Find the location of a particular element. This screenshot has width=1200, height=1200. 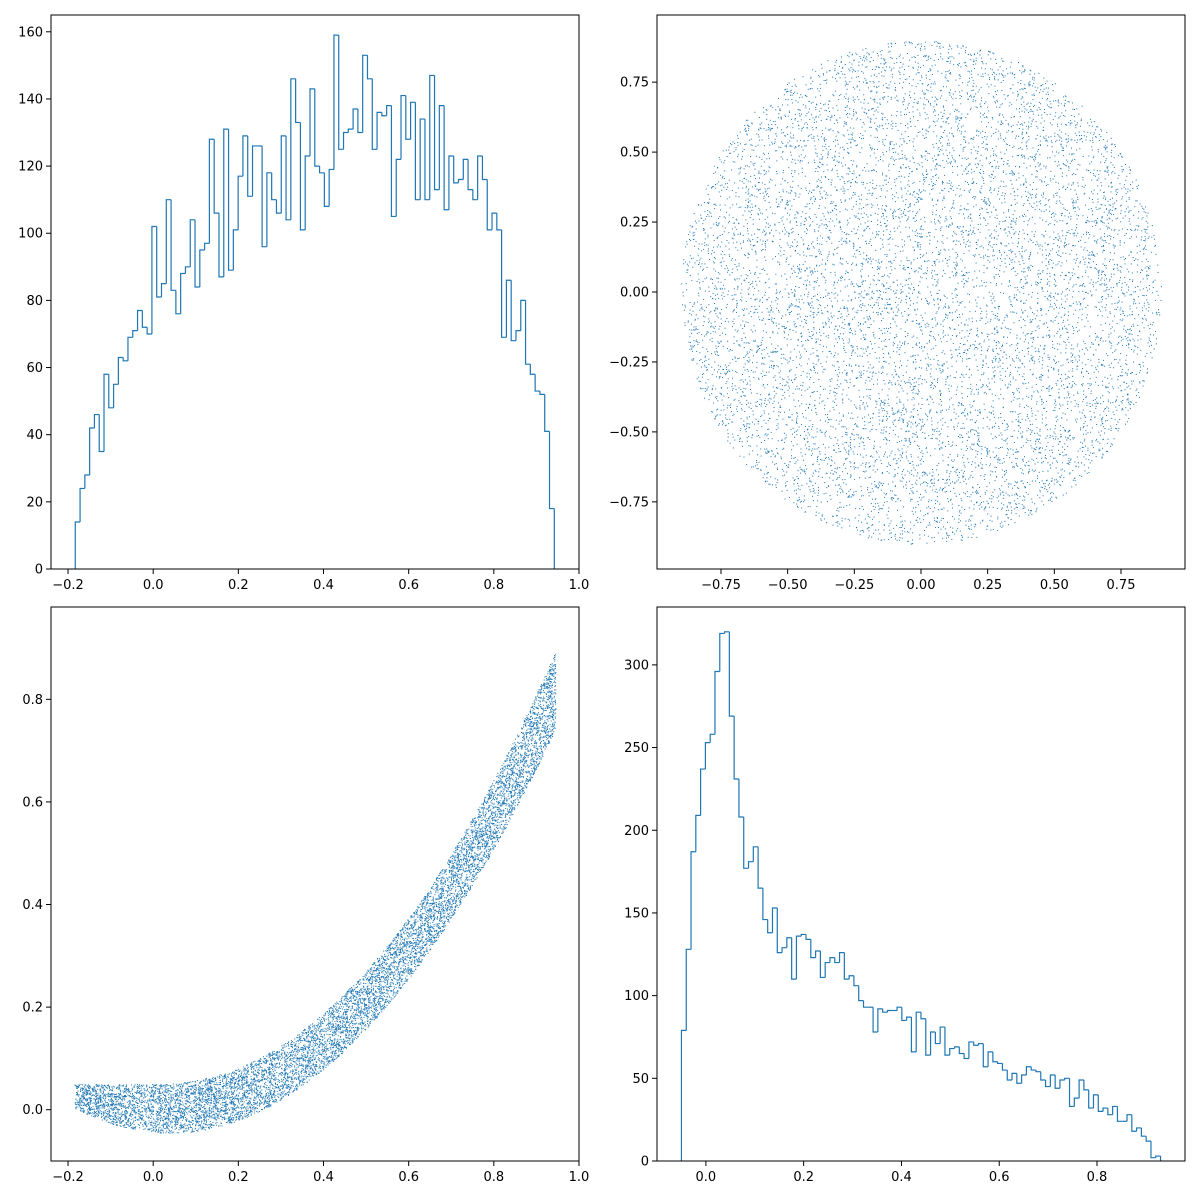

histogram-bin is located at coordinates (139, 320).